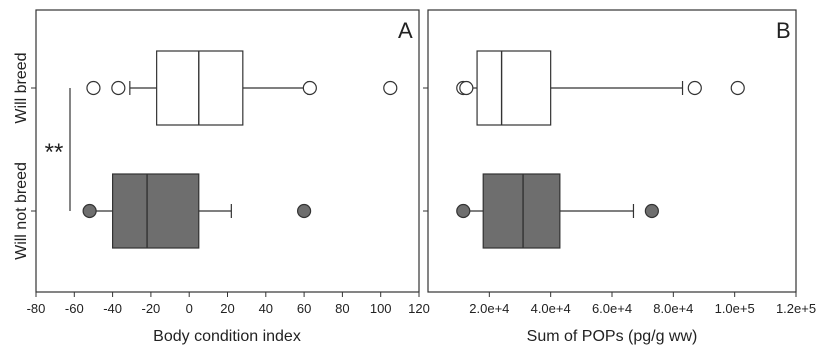 The width and height of the screenshot is (831, 347). Describe the element at coordinates (151, 308) in the screenshot. I see `panel-a-x-tick-label: -20` at that location.